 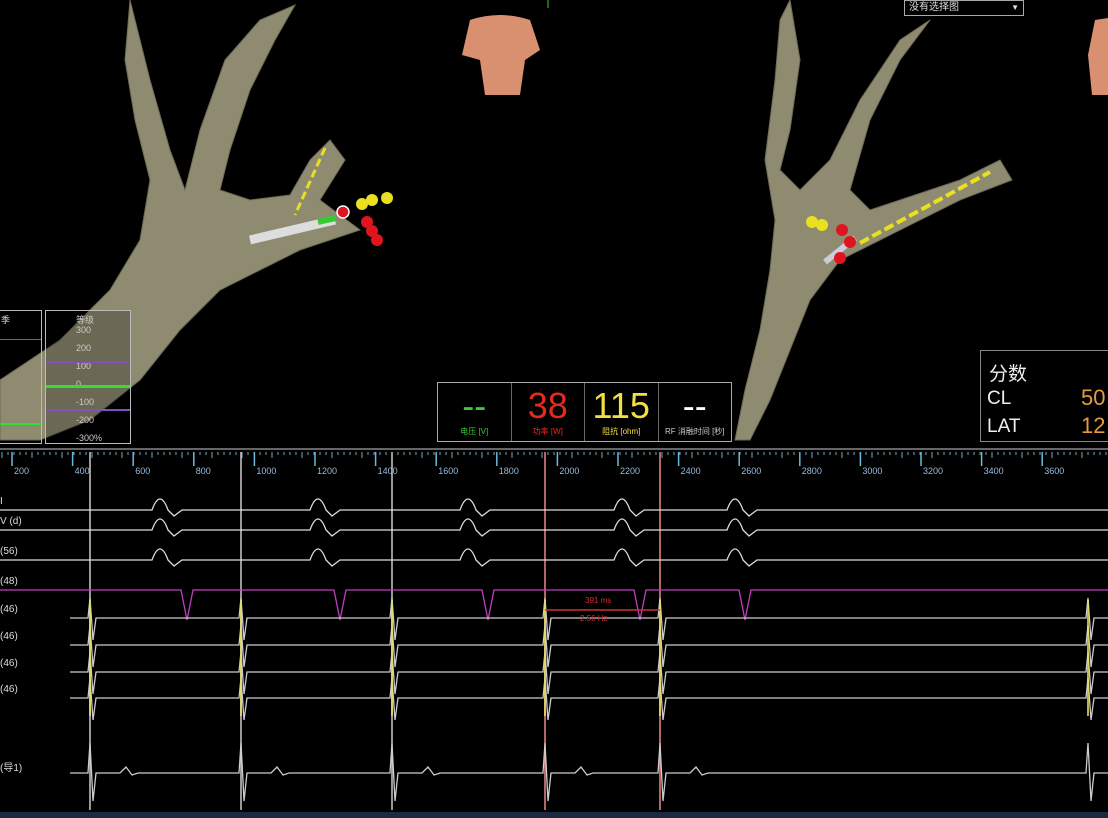 What do you see at coordinates (11, 521) in the screenshot?
I see `channel-label: V (d)` at bounding box center [11, 521].